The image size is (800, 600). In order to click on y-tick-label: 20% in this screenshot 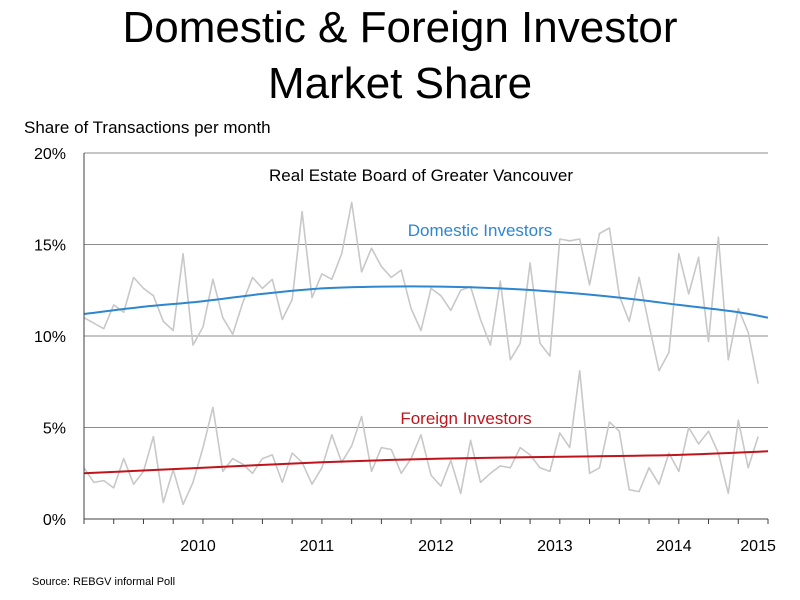, I will do `click(50, 154)`.